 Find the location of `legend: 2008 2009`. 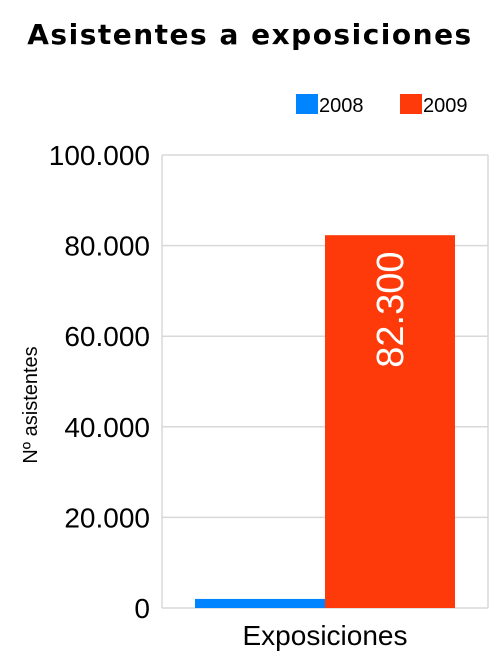

legend: 2008 2009 is located at coordinates (382, 105).